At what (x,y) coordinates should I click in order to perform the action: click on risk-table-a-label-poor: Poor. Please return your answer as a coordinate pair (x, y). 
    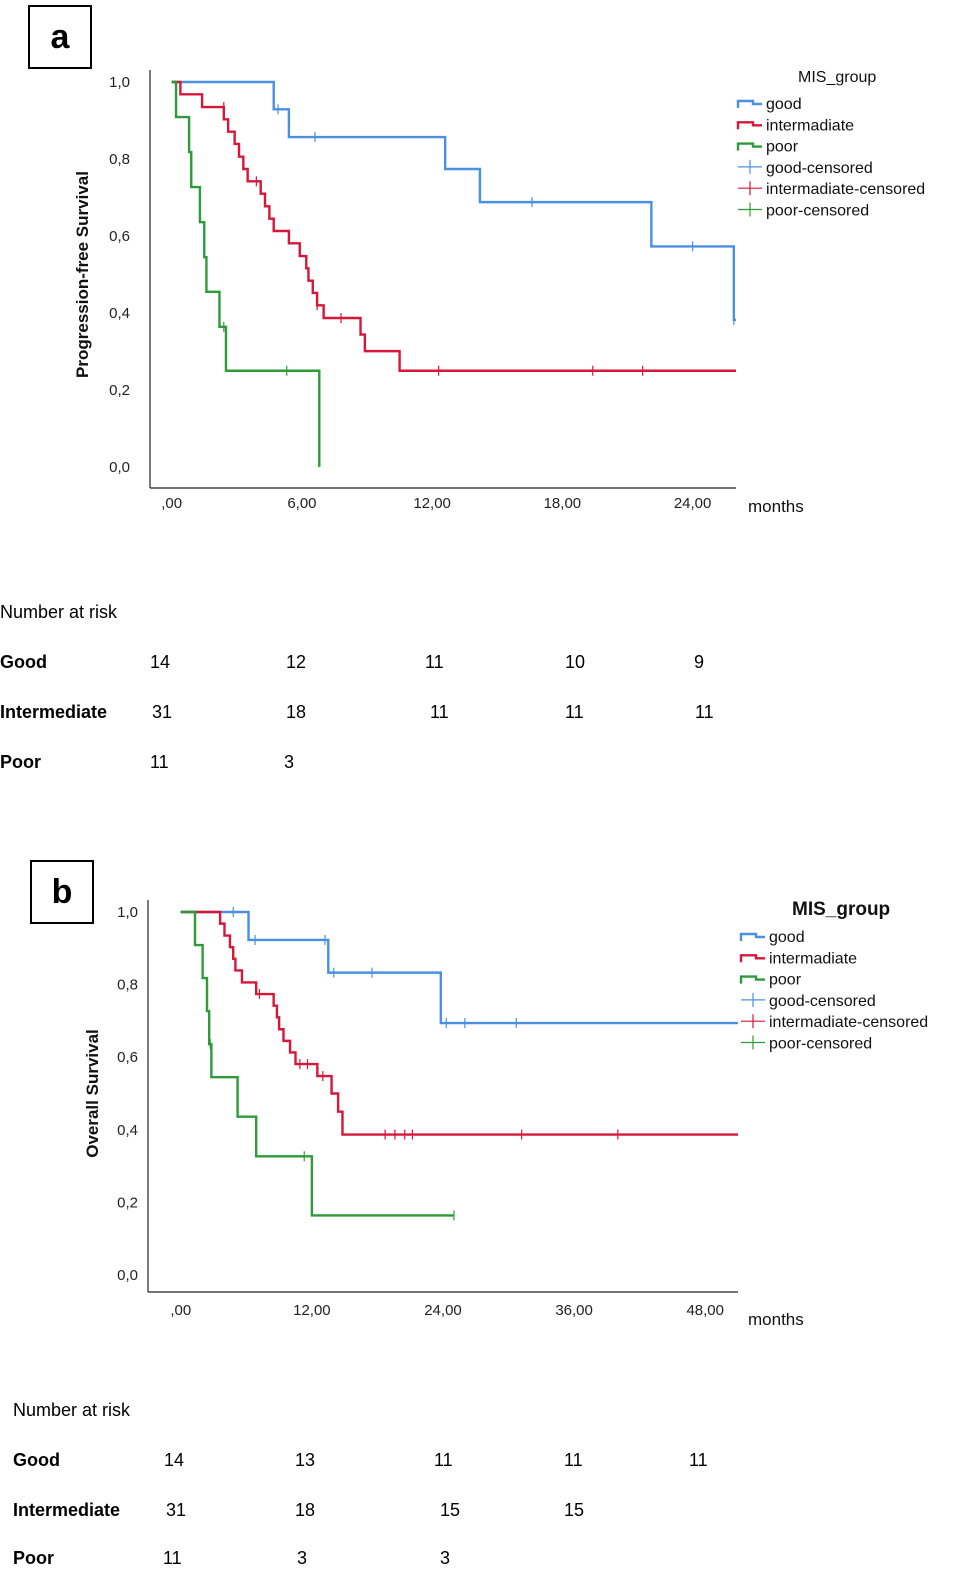
    Looking at the image, I should click on (21, 762).